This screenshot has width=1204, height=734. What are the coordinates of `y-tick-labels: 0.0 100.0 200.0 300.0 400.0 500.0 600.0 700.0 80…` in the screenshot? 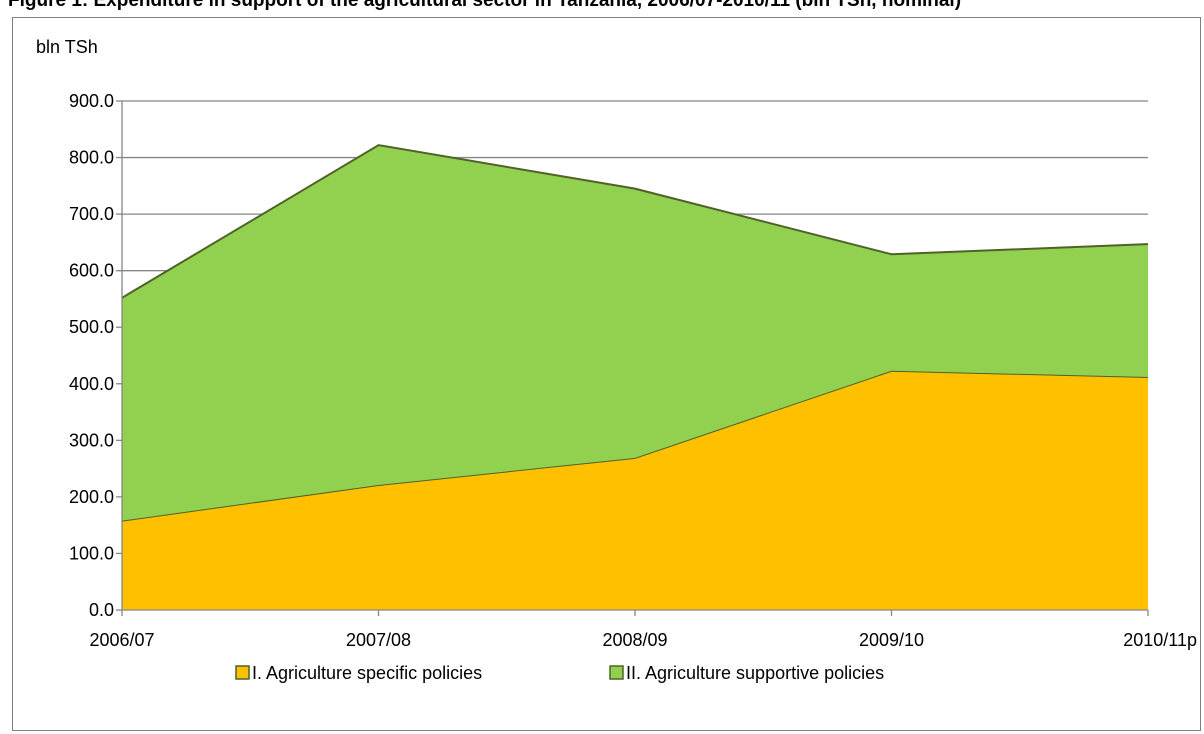 It's located at (91, 355).